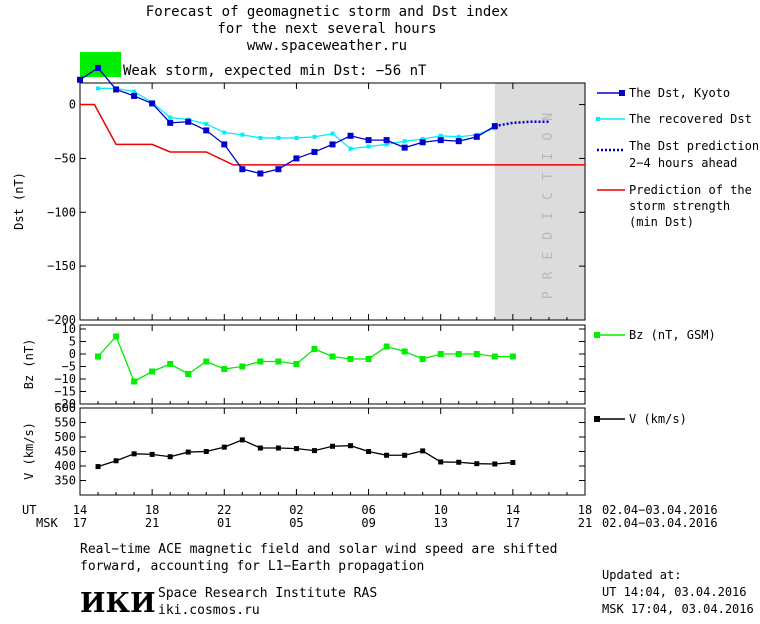  I want to click on bz-ytick-label-2: 0, so click(72, 354).